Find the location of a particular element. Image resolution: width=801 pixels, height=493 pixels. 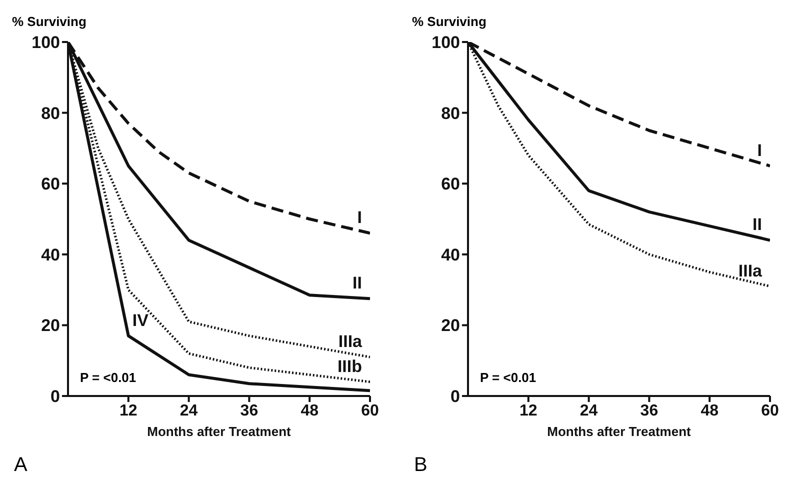

series-label: IV is located at coordinates (141, 320).